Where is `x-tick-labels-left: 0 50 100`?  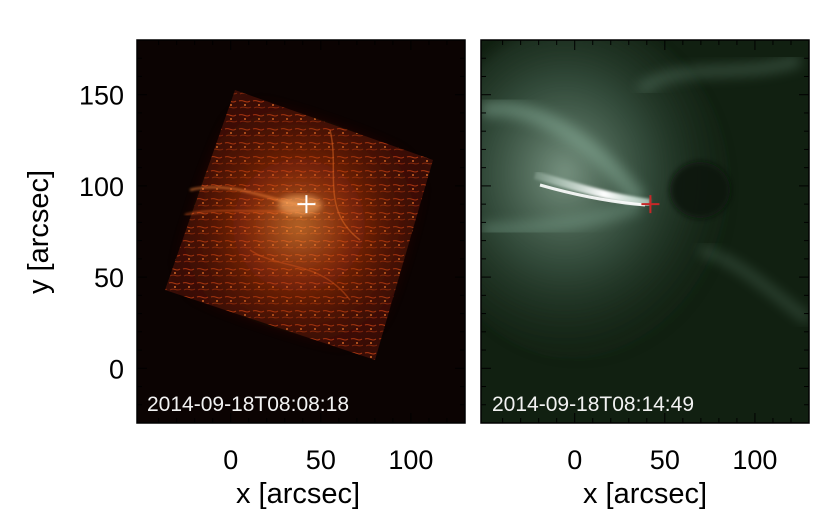 x-tick-labels-left: 0 50 100 is located at coordinates (328, 460).